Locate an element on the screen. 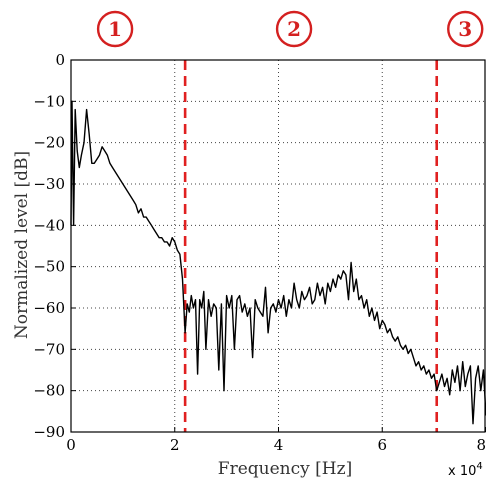 The width and height of the screenshot is (486, 482). x-axis-ticks: 0 2 4 6 8 is located at coordinates (276, 440).